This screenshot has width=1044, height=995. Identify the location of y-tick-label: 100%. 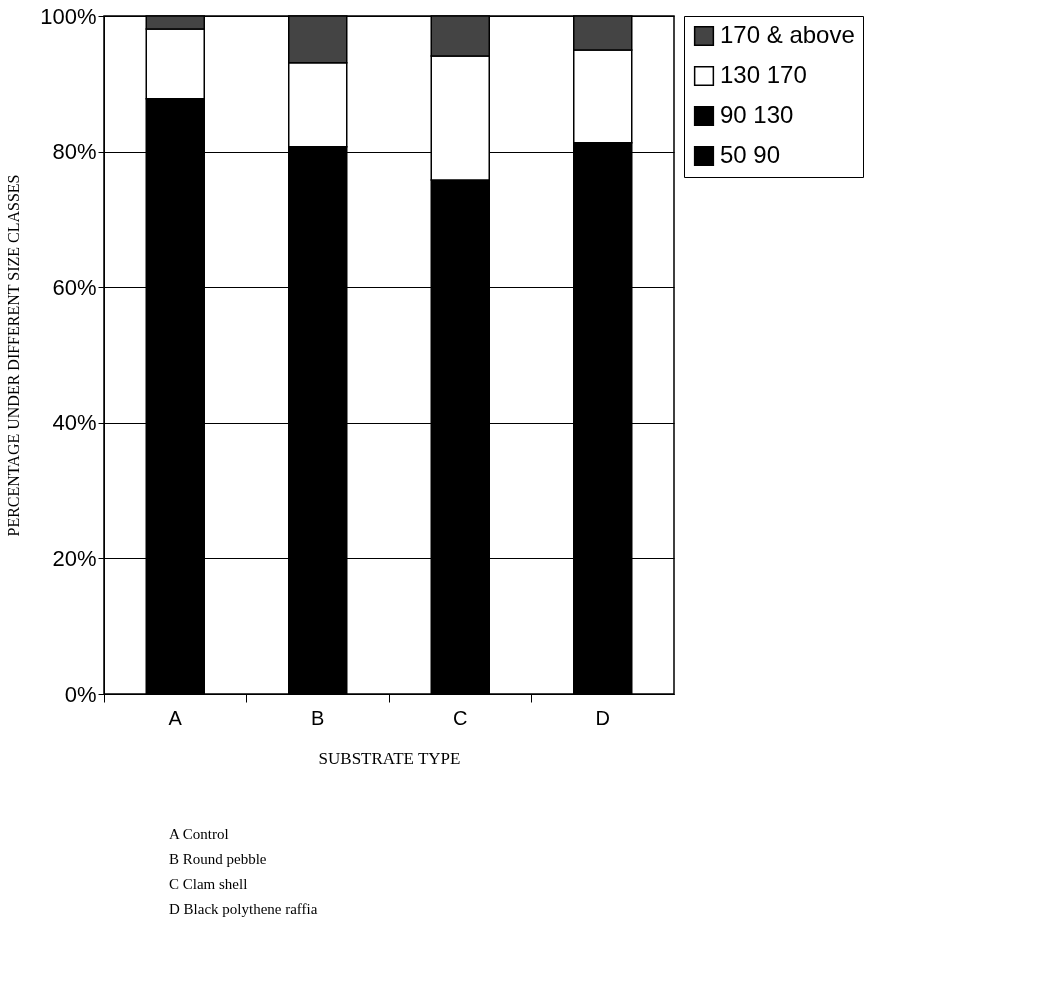
(68, 16).